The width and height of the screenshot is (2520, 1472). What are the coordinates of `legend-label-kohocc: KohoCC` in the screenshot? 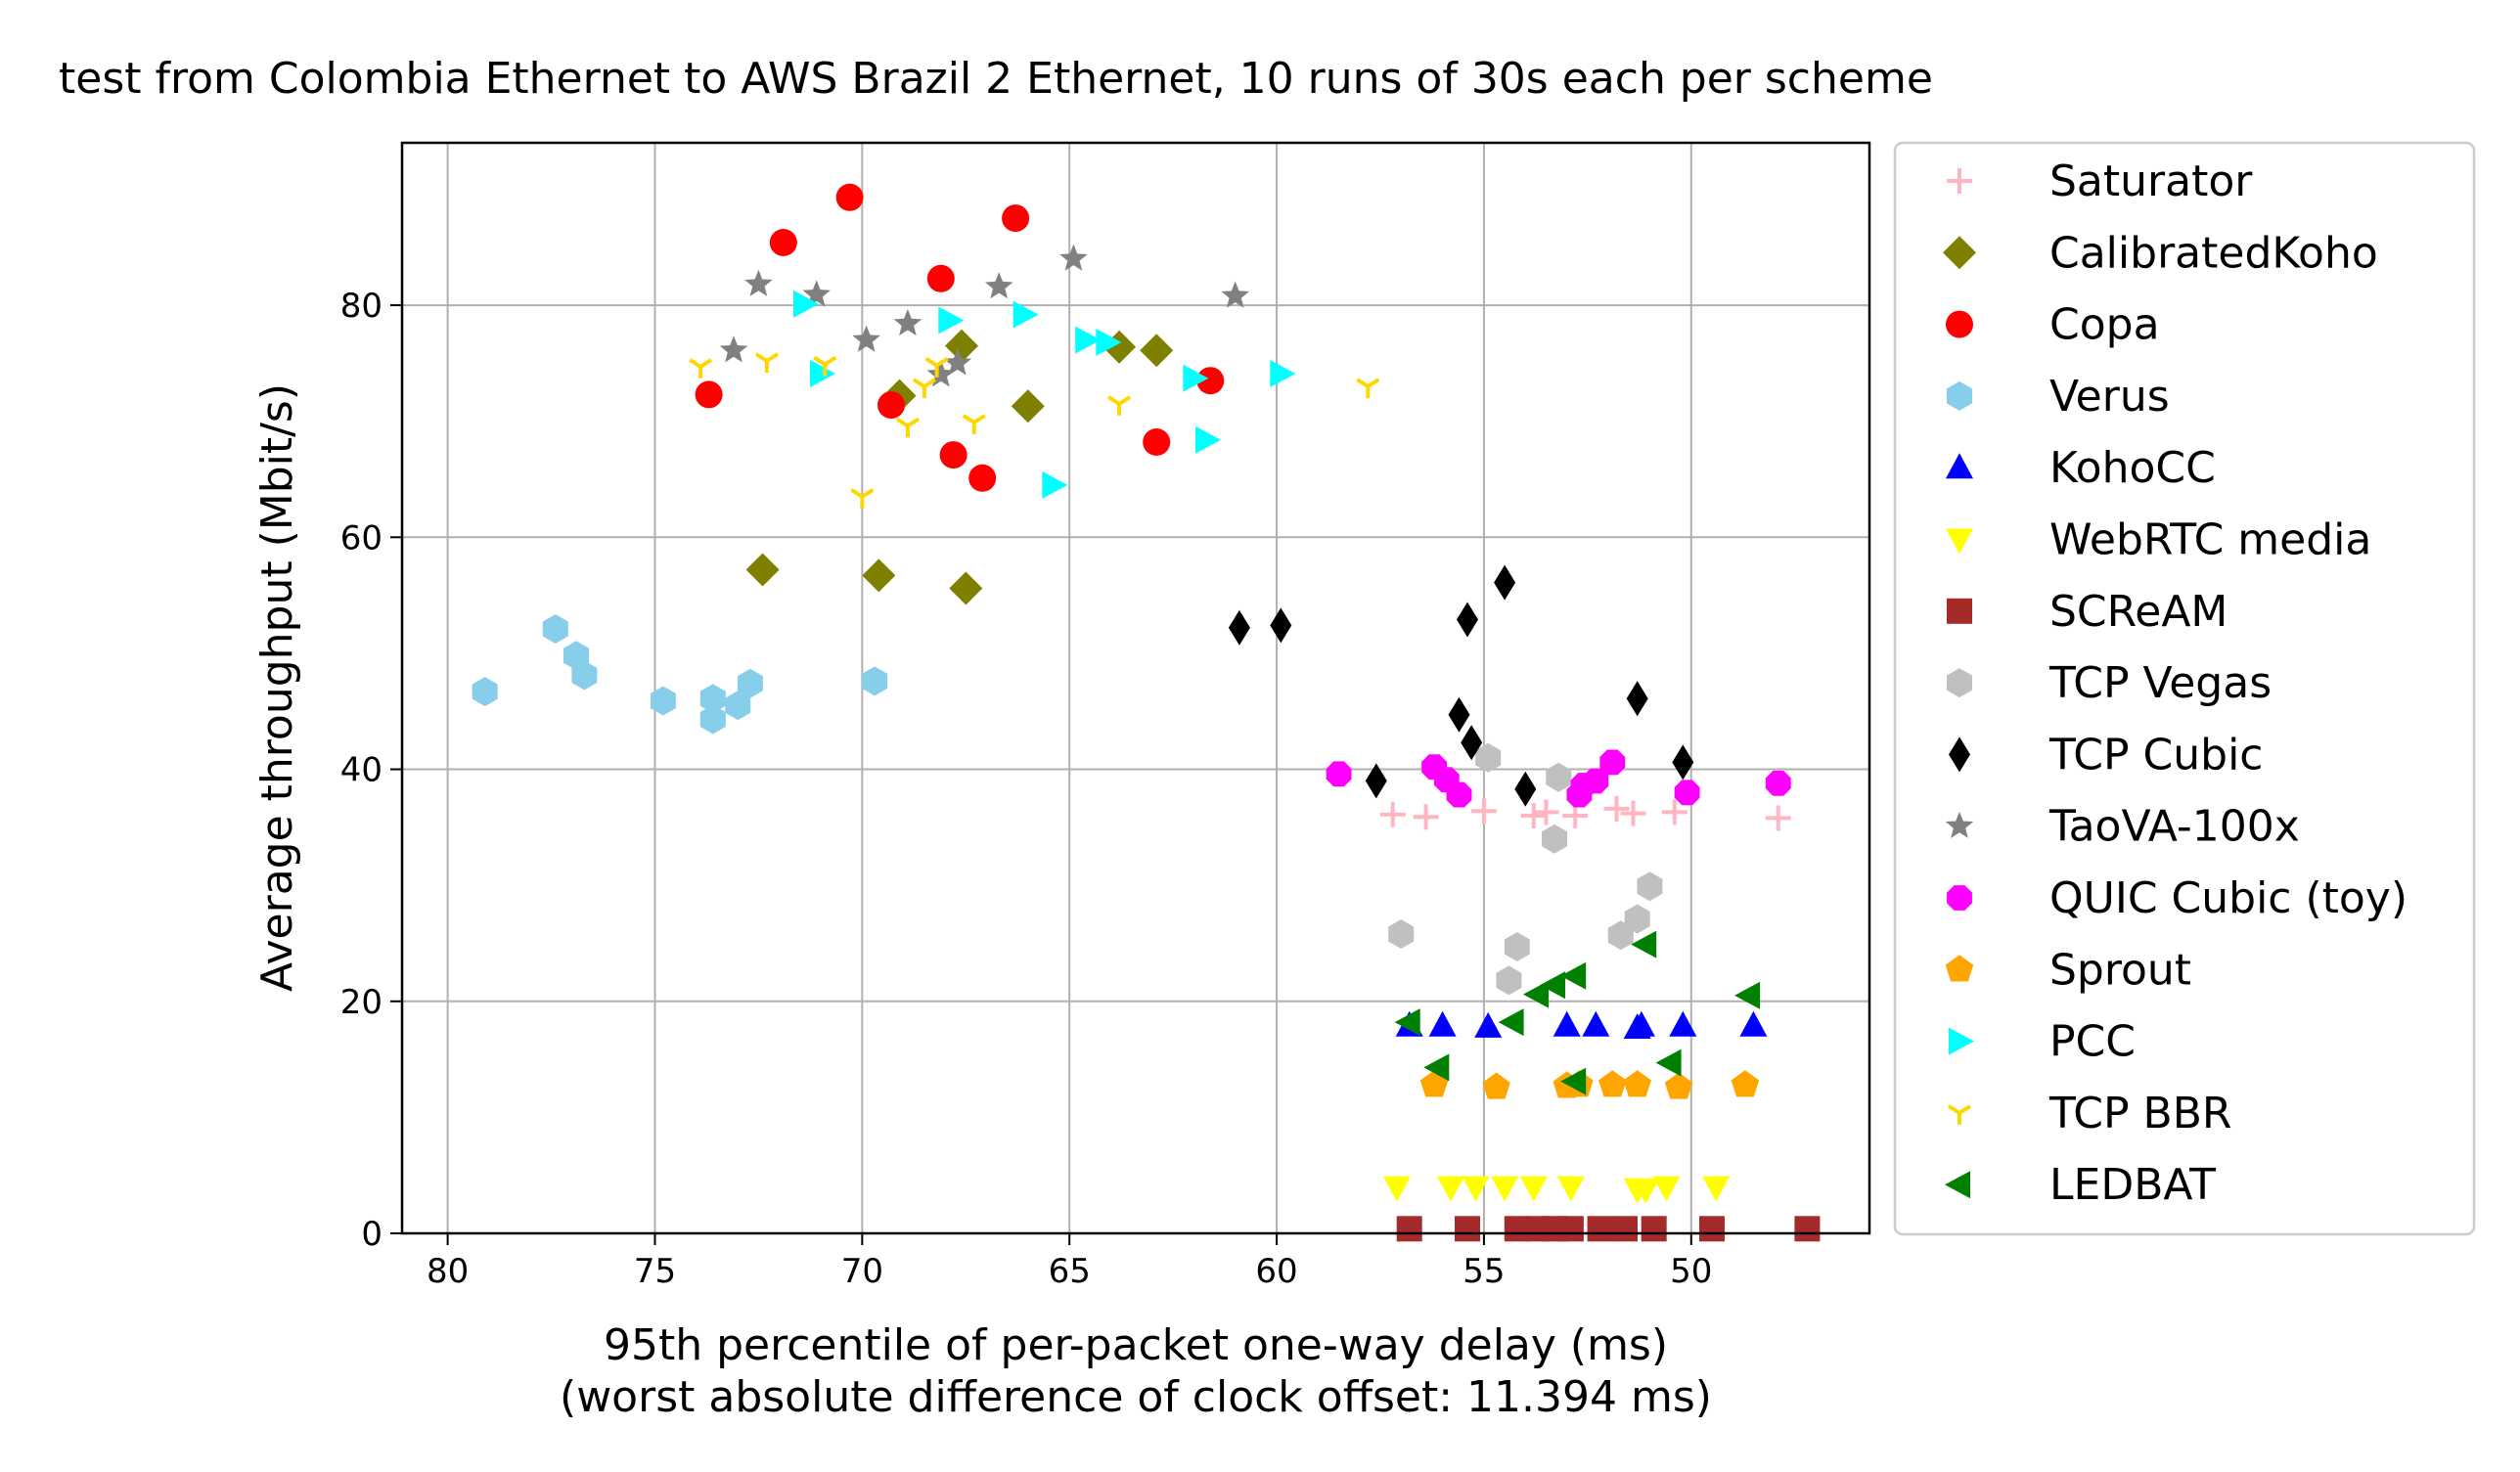 It's located at (2132, 468).